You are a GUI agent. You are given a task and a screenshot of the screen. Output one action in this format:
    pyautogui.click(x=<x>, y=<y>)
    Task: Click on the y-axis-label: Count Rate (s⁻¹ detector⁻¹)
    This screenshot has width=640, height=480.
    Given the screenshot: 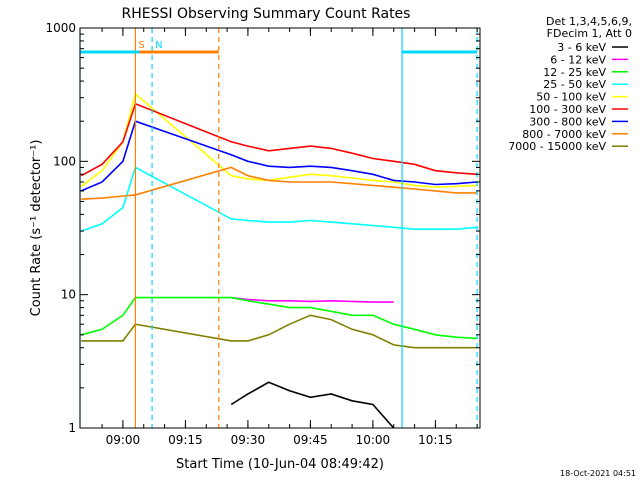 What is the action you would take?
    pyautogui.click(x=36, y=228)
    